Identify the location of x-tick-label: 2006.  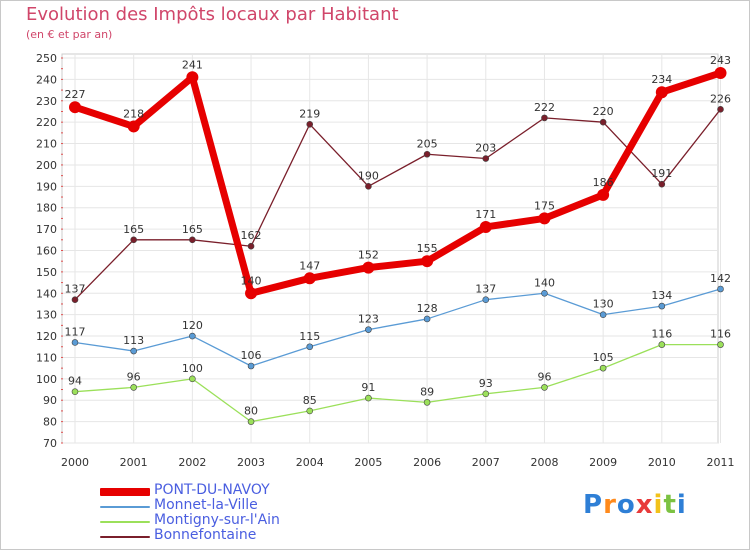
(427, 462).